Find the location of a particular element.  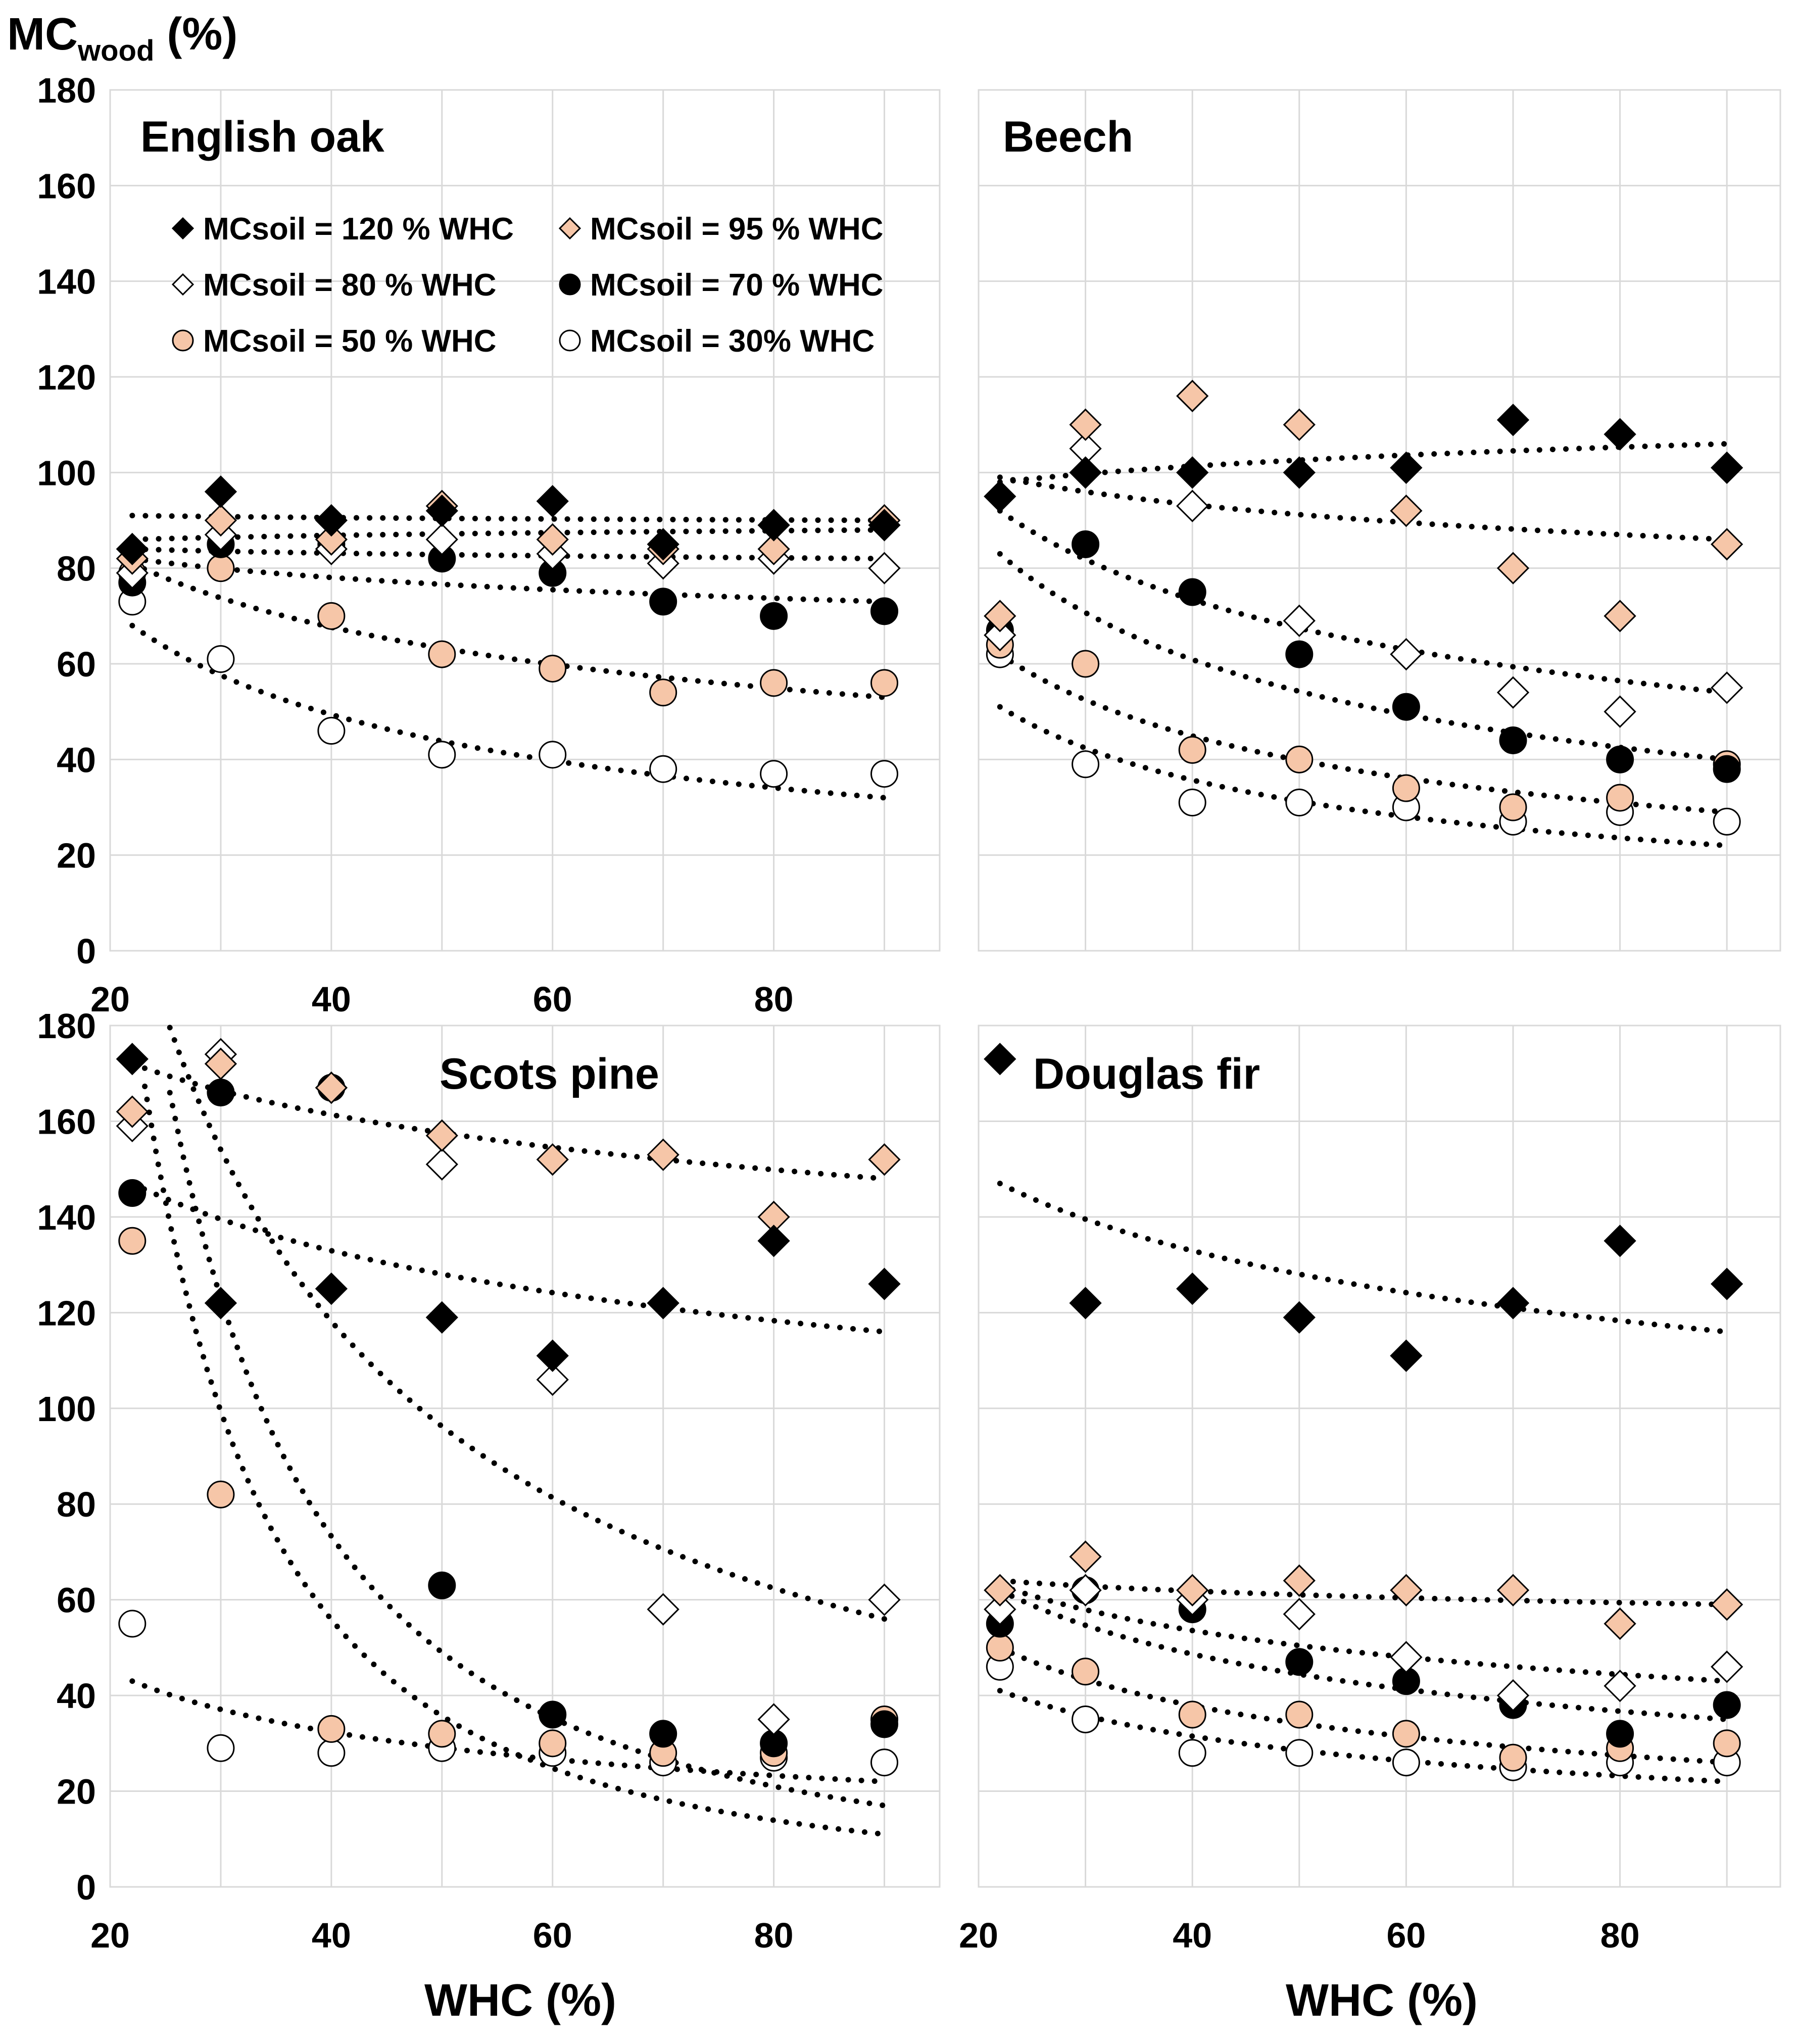

y-tick-label: 0 is located at coordinates (86, 951).